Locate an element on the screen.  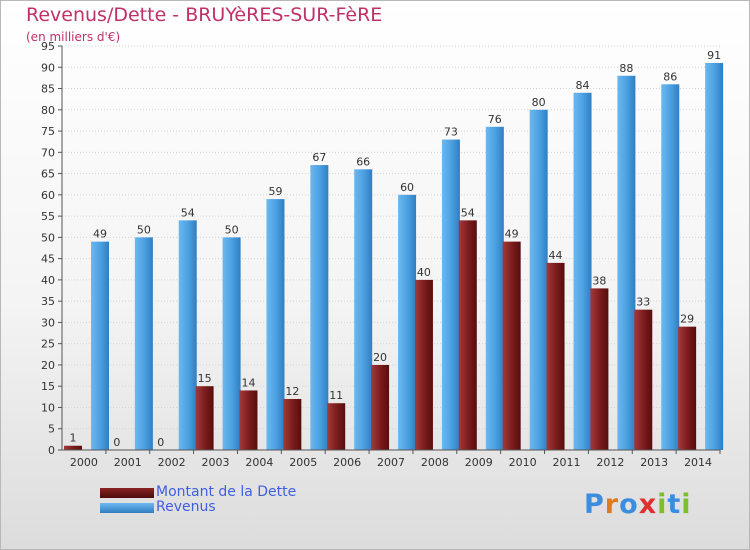
x-tick-label-2008: 2008 is located at coordinates (435, 462).